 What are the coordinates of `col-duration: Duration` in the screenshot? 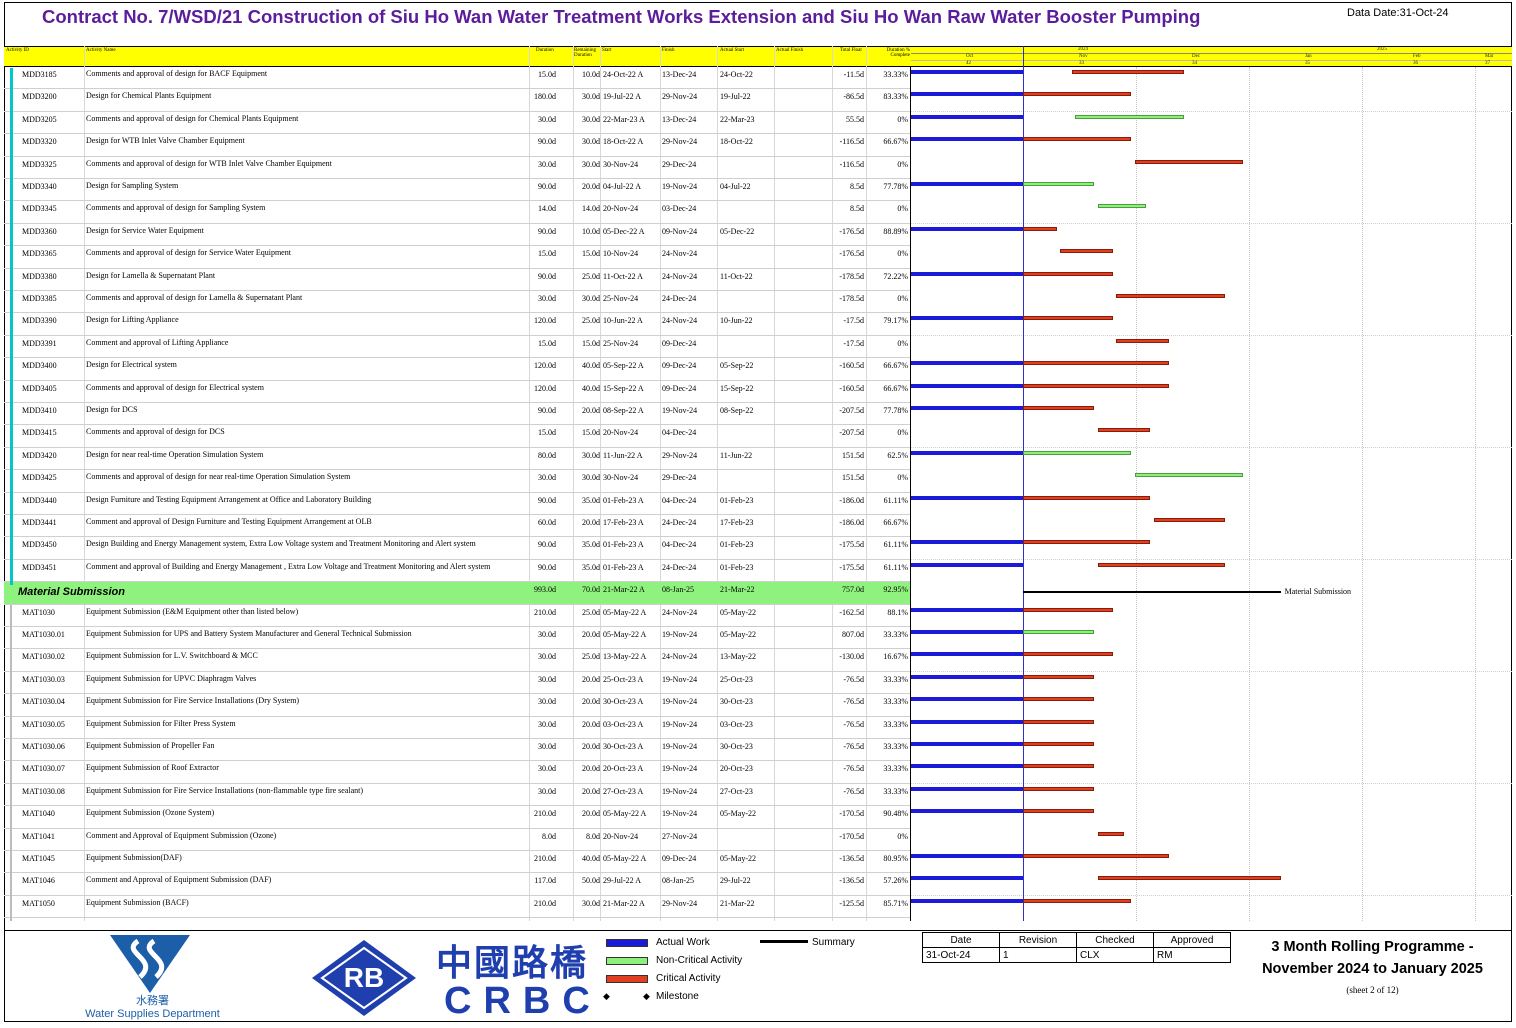 It's located at (545, 50).